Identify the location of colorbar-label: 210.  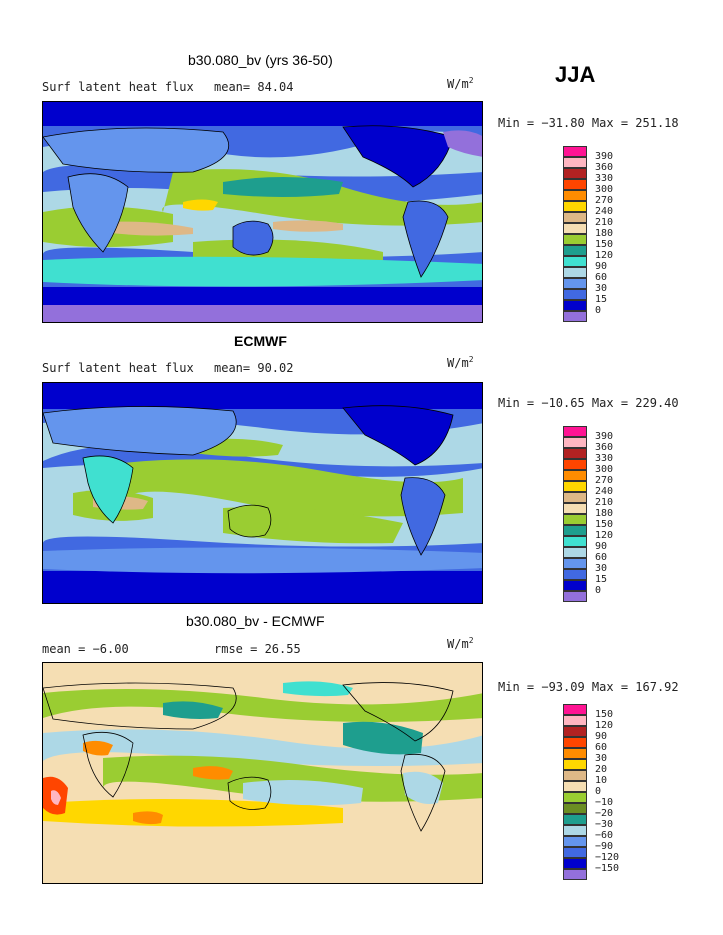
(604, 502).